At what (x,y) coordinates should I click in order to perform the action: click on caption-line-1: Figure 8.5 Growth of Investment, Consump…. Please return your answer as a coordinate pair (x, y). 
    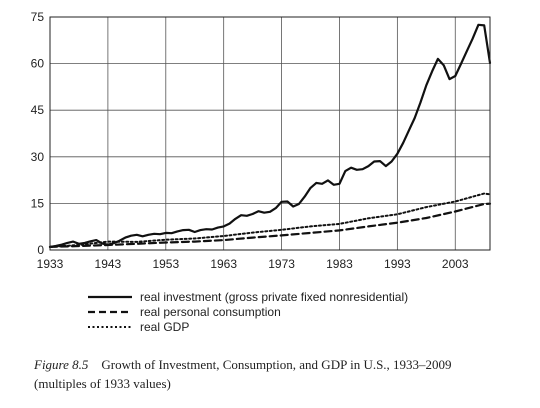
    Looking at the image, I should click on (284, 364).